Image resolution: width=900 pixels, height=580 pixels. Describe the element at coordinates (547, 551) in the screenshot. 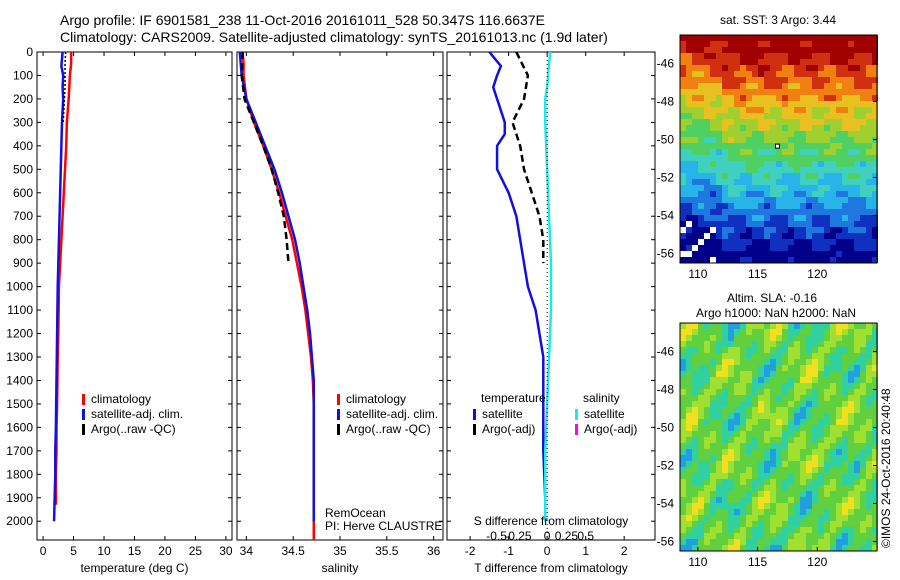

I see `x-tick-label-difference: 0` at that location.